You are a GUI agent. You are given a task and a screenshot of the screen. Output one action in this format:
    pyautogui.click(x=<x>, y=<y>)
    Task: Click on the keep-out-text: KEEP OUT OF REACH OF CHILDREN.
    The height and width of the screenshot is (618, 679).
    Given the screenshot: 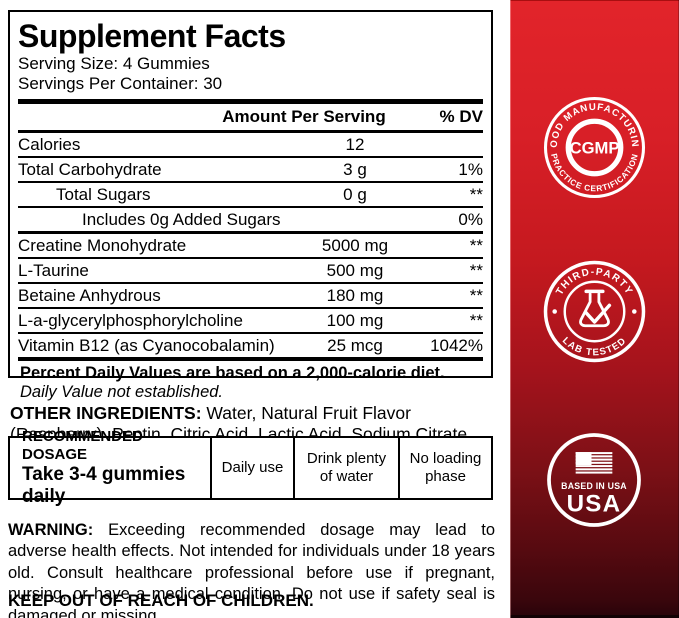 What is the action you would take?
    pyautogui.click(x=161, y=600)
    